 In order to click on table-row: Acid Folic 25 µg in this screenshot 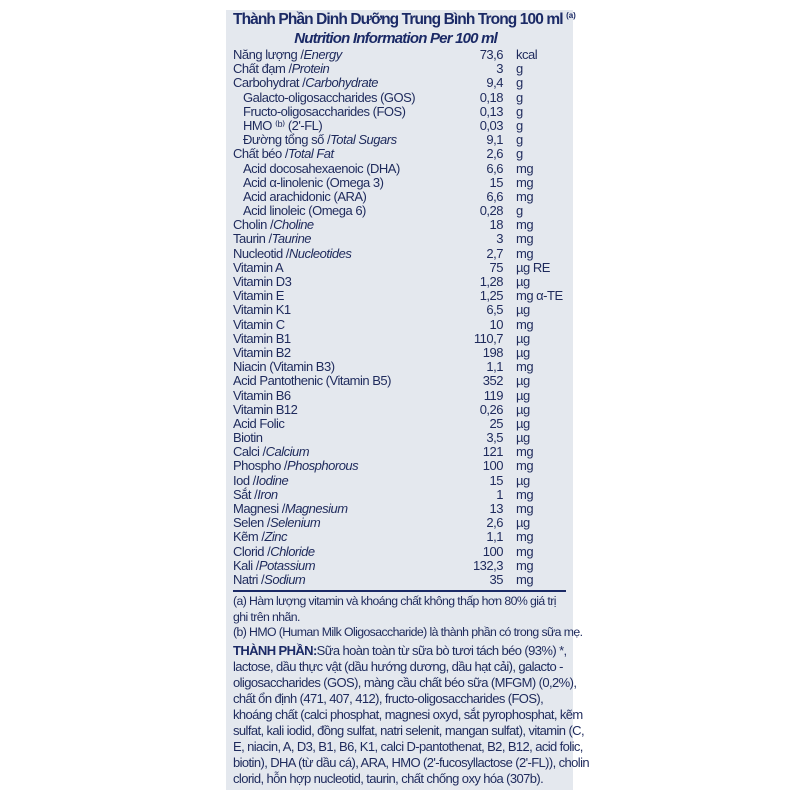, I will do `click(399, 423)`.